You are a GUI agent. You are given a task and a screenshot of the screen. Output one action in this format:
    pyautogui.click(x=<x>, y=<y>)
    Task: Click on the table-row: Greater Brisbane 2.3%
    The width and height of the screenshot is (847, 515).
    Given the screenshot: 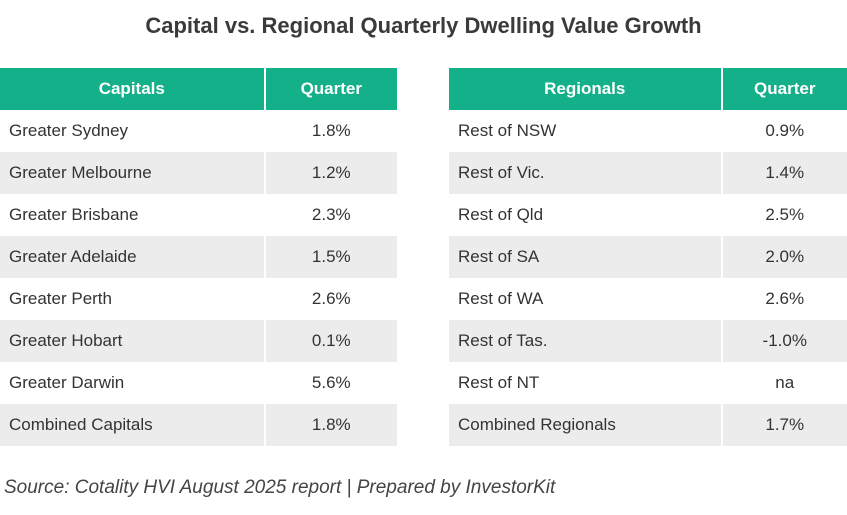 What is the action you would take?
    pyautogui.click(x=198, y=215)
    